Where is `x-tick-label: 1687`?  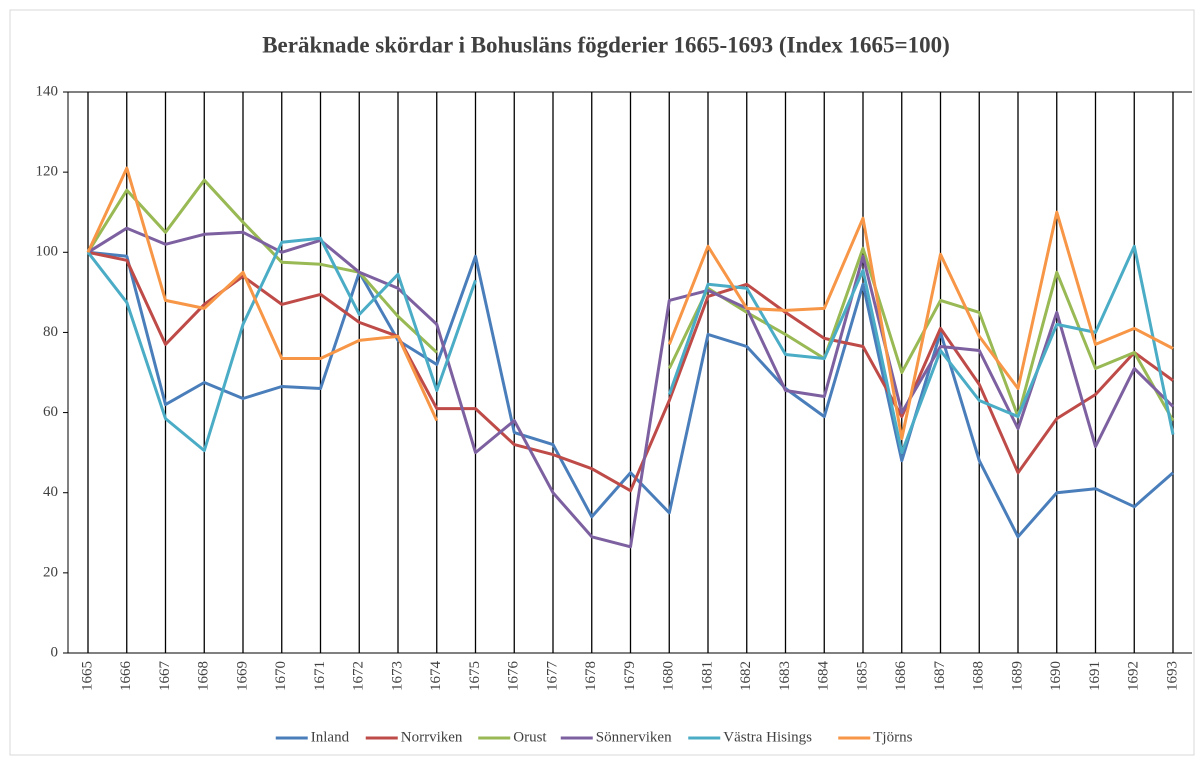 x-tick-label: 1687 is located at coordinates (940, 676).